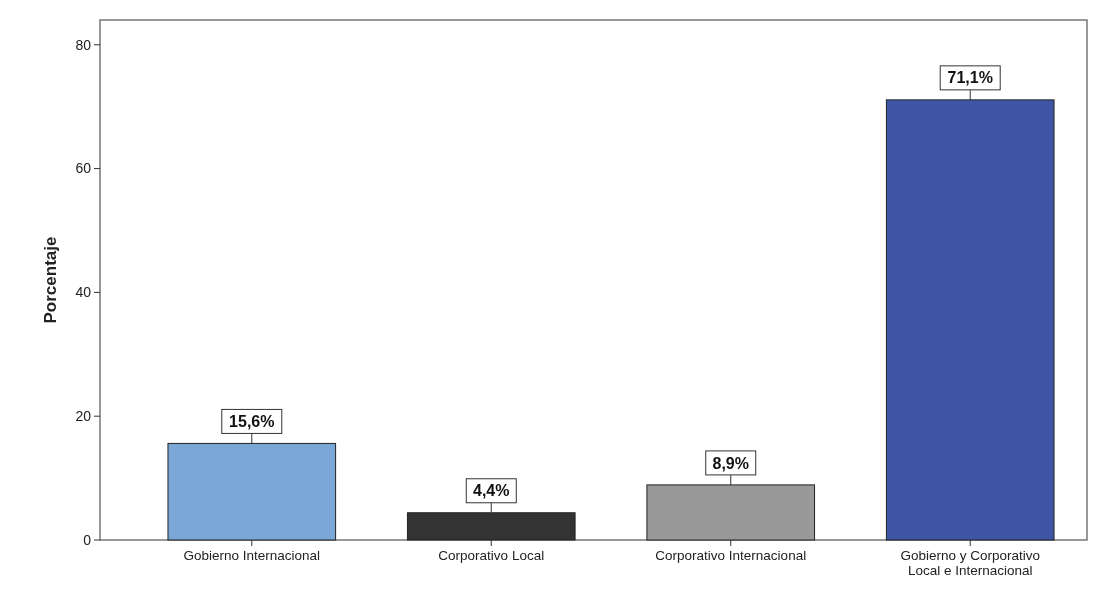  What do you see at coordinates (970, 563) in the screenshot?
I see `x-tick-label: Gobierno y Corporativo Local e Internacional` at bounding box center [970, 563].